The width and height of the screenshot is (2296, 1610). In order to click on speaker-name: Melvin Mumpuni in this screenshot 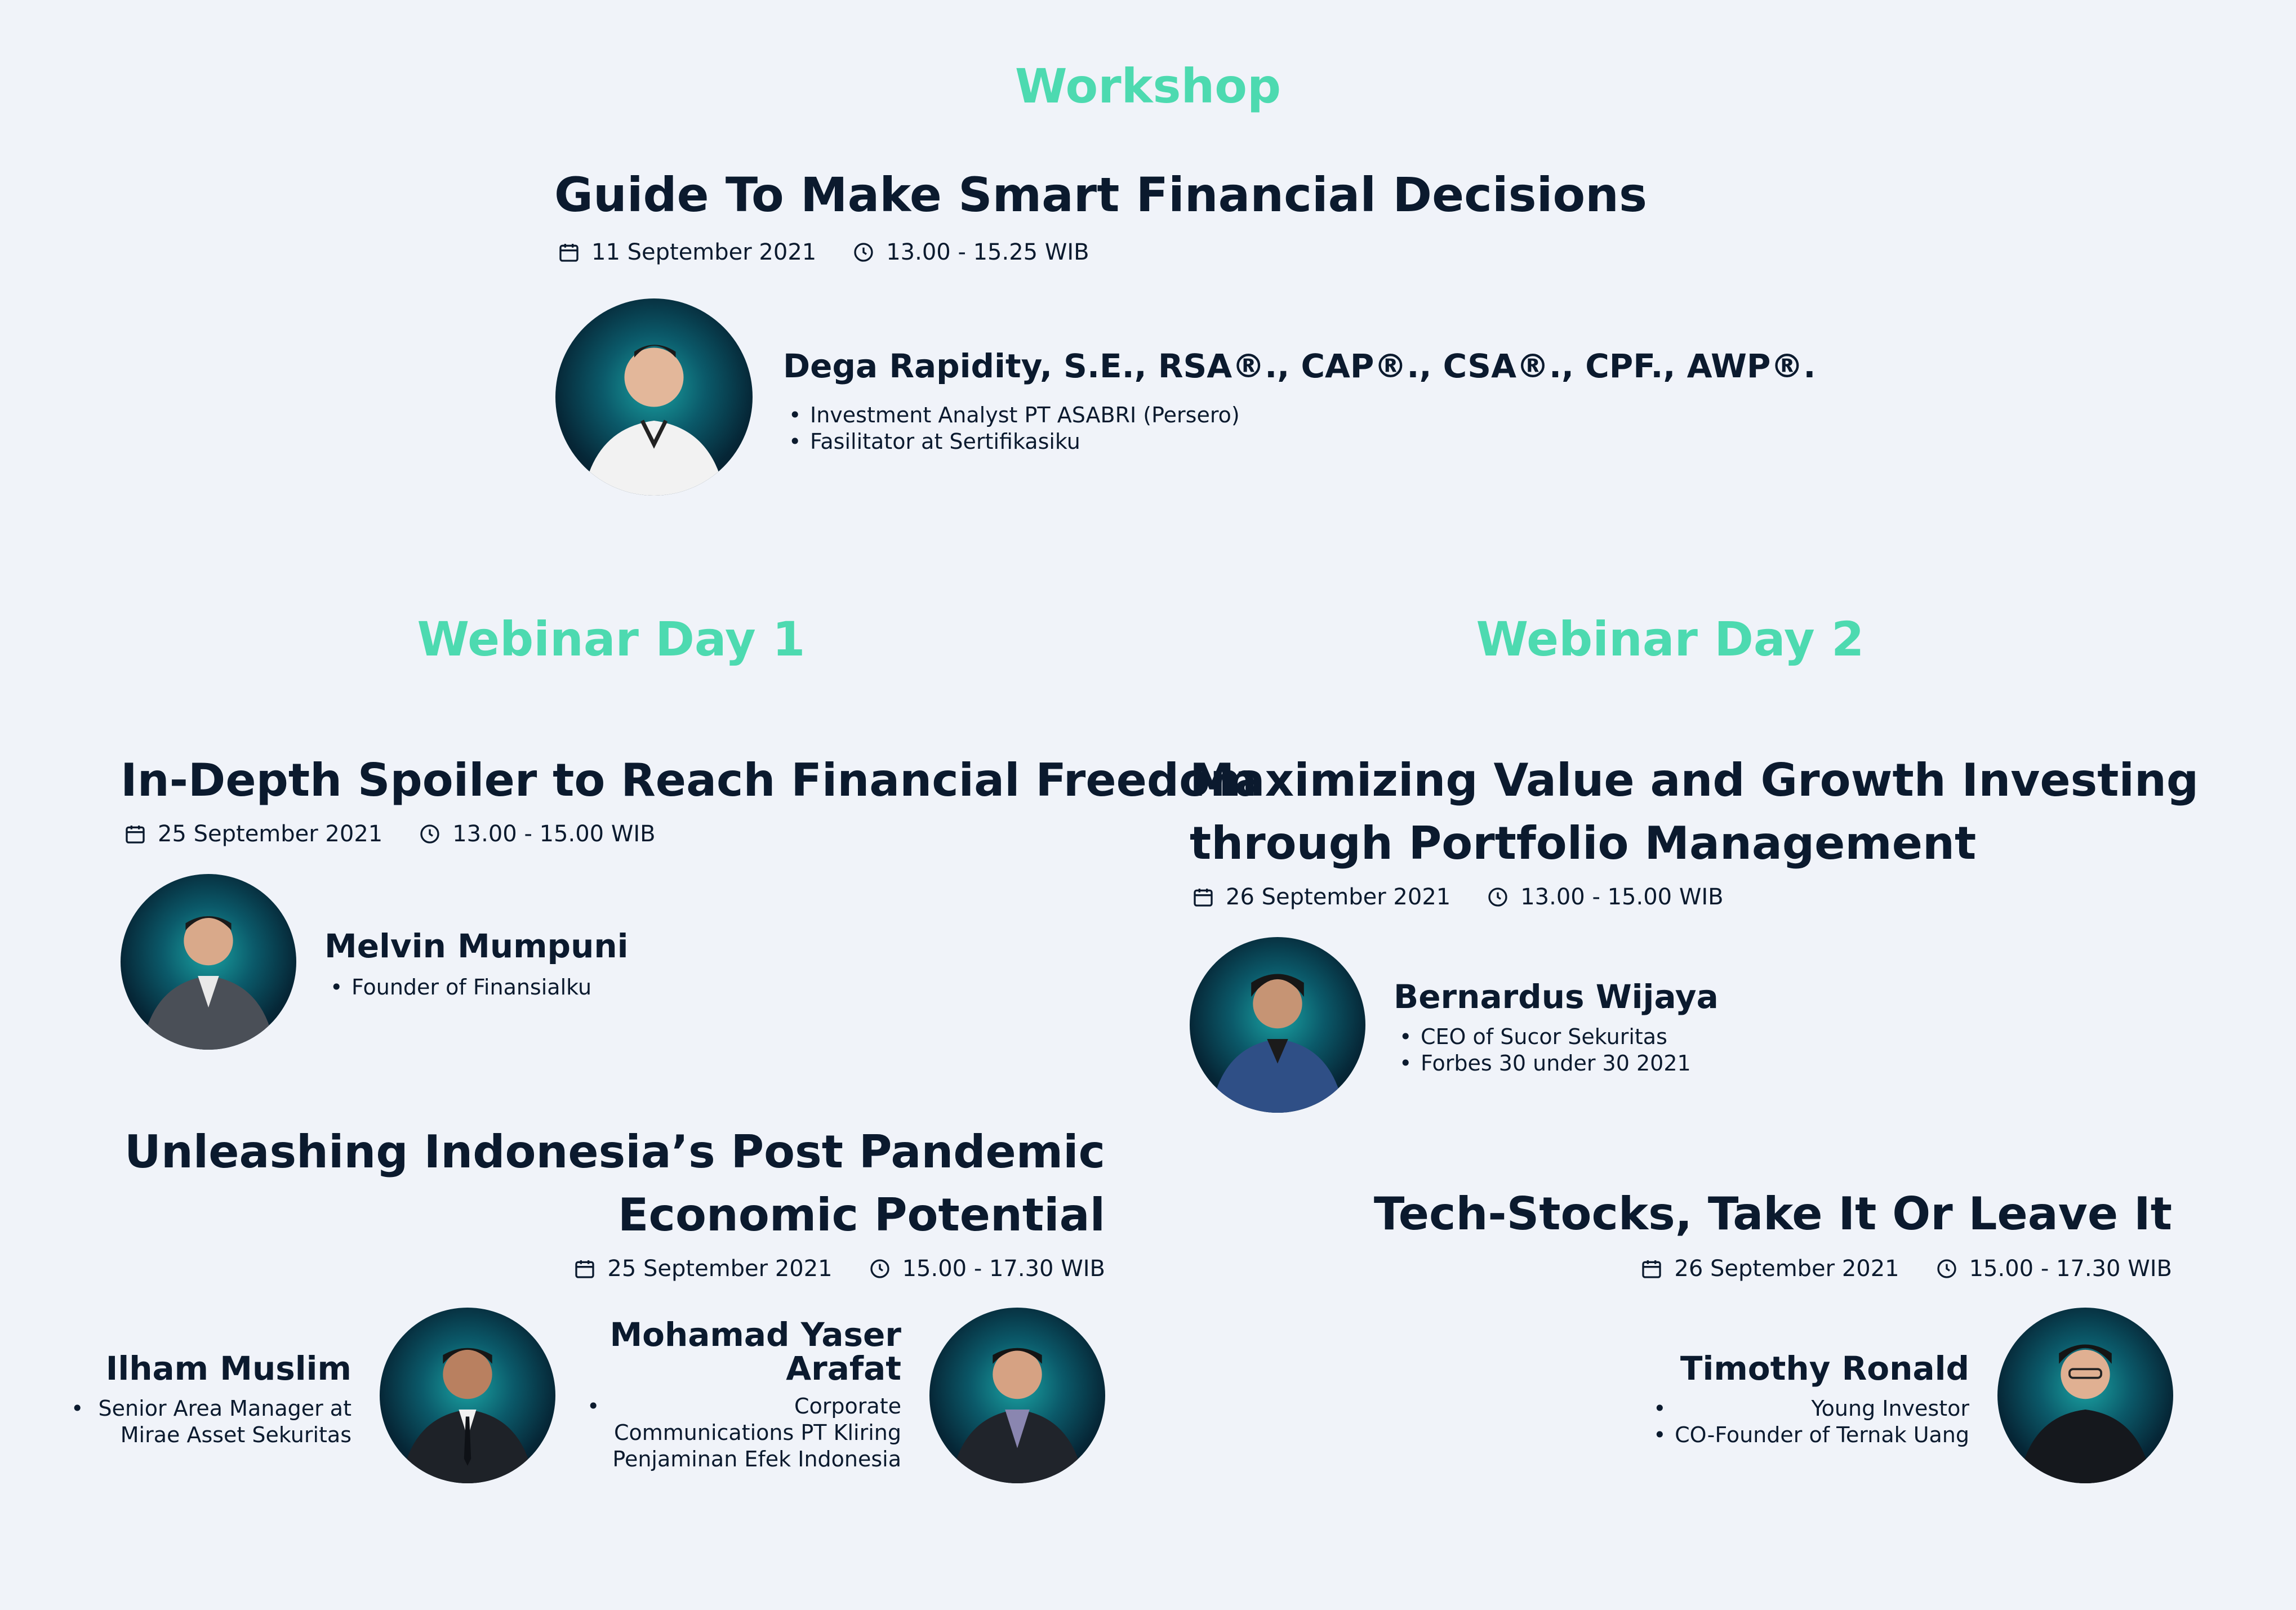, I will do `click(476, 946)`.